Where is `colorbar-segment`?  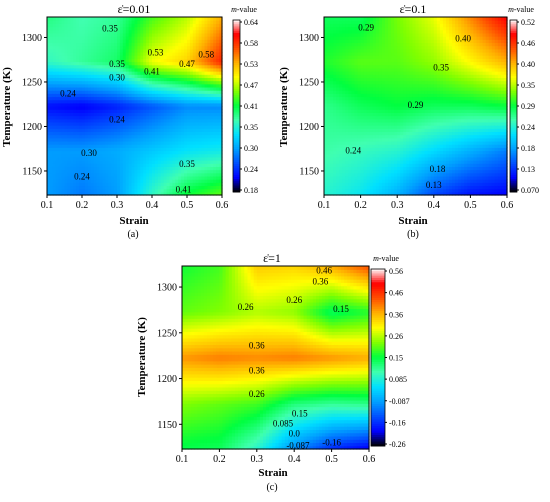 colorbar-segment is located at coordinates (236, 99).